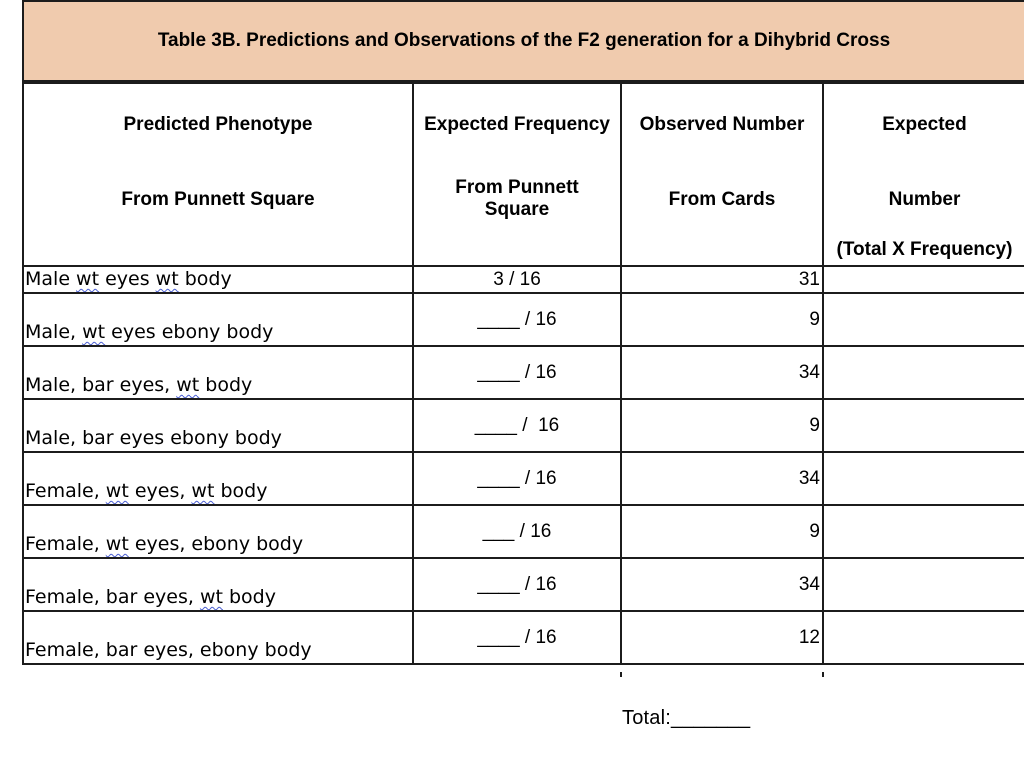 The width and height of the screenshot is (1024, 768). What do you see at coordinates (160, 491) in the screenshot?
I see `phenotype-text: eyes,` at bounding box center [160, 491].